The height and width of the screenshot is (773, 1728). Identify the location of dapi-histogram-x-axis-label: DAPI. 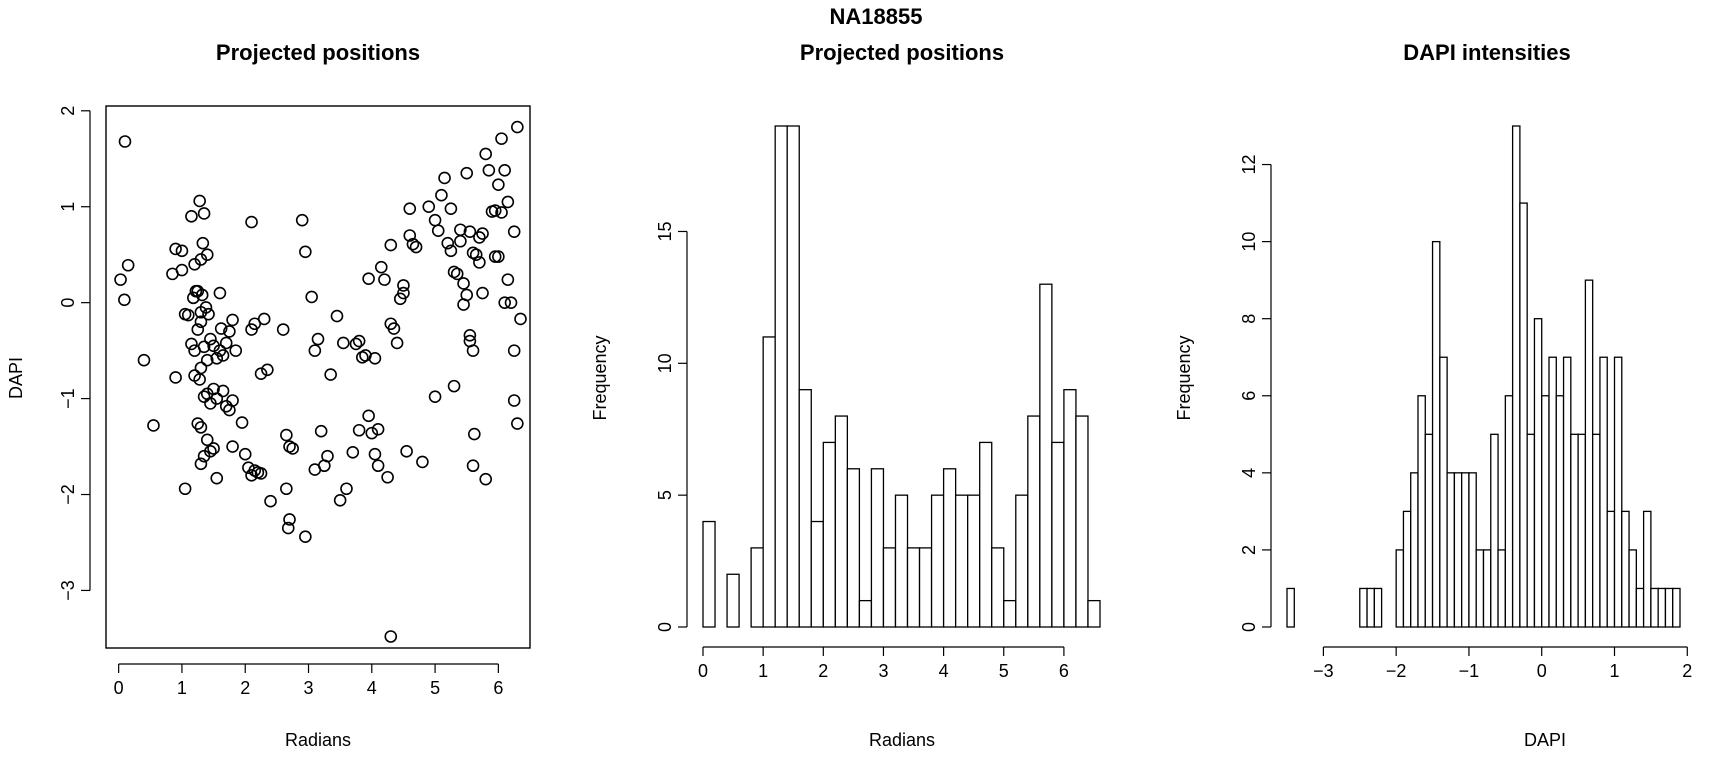
(1545, 740).